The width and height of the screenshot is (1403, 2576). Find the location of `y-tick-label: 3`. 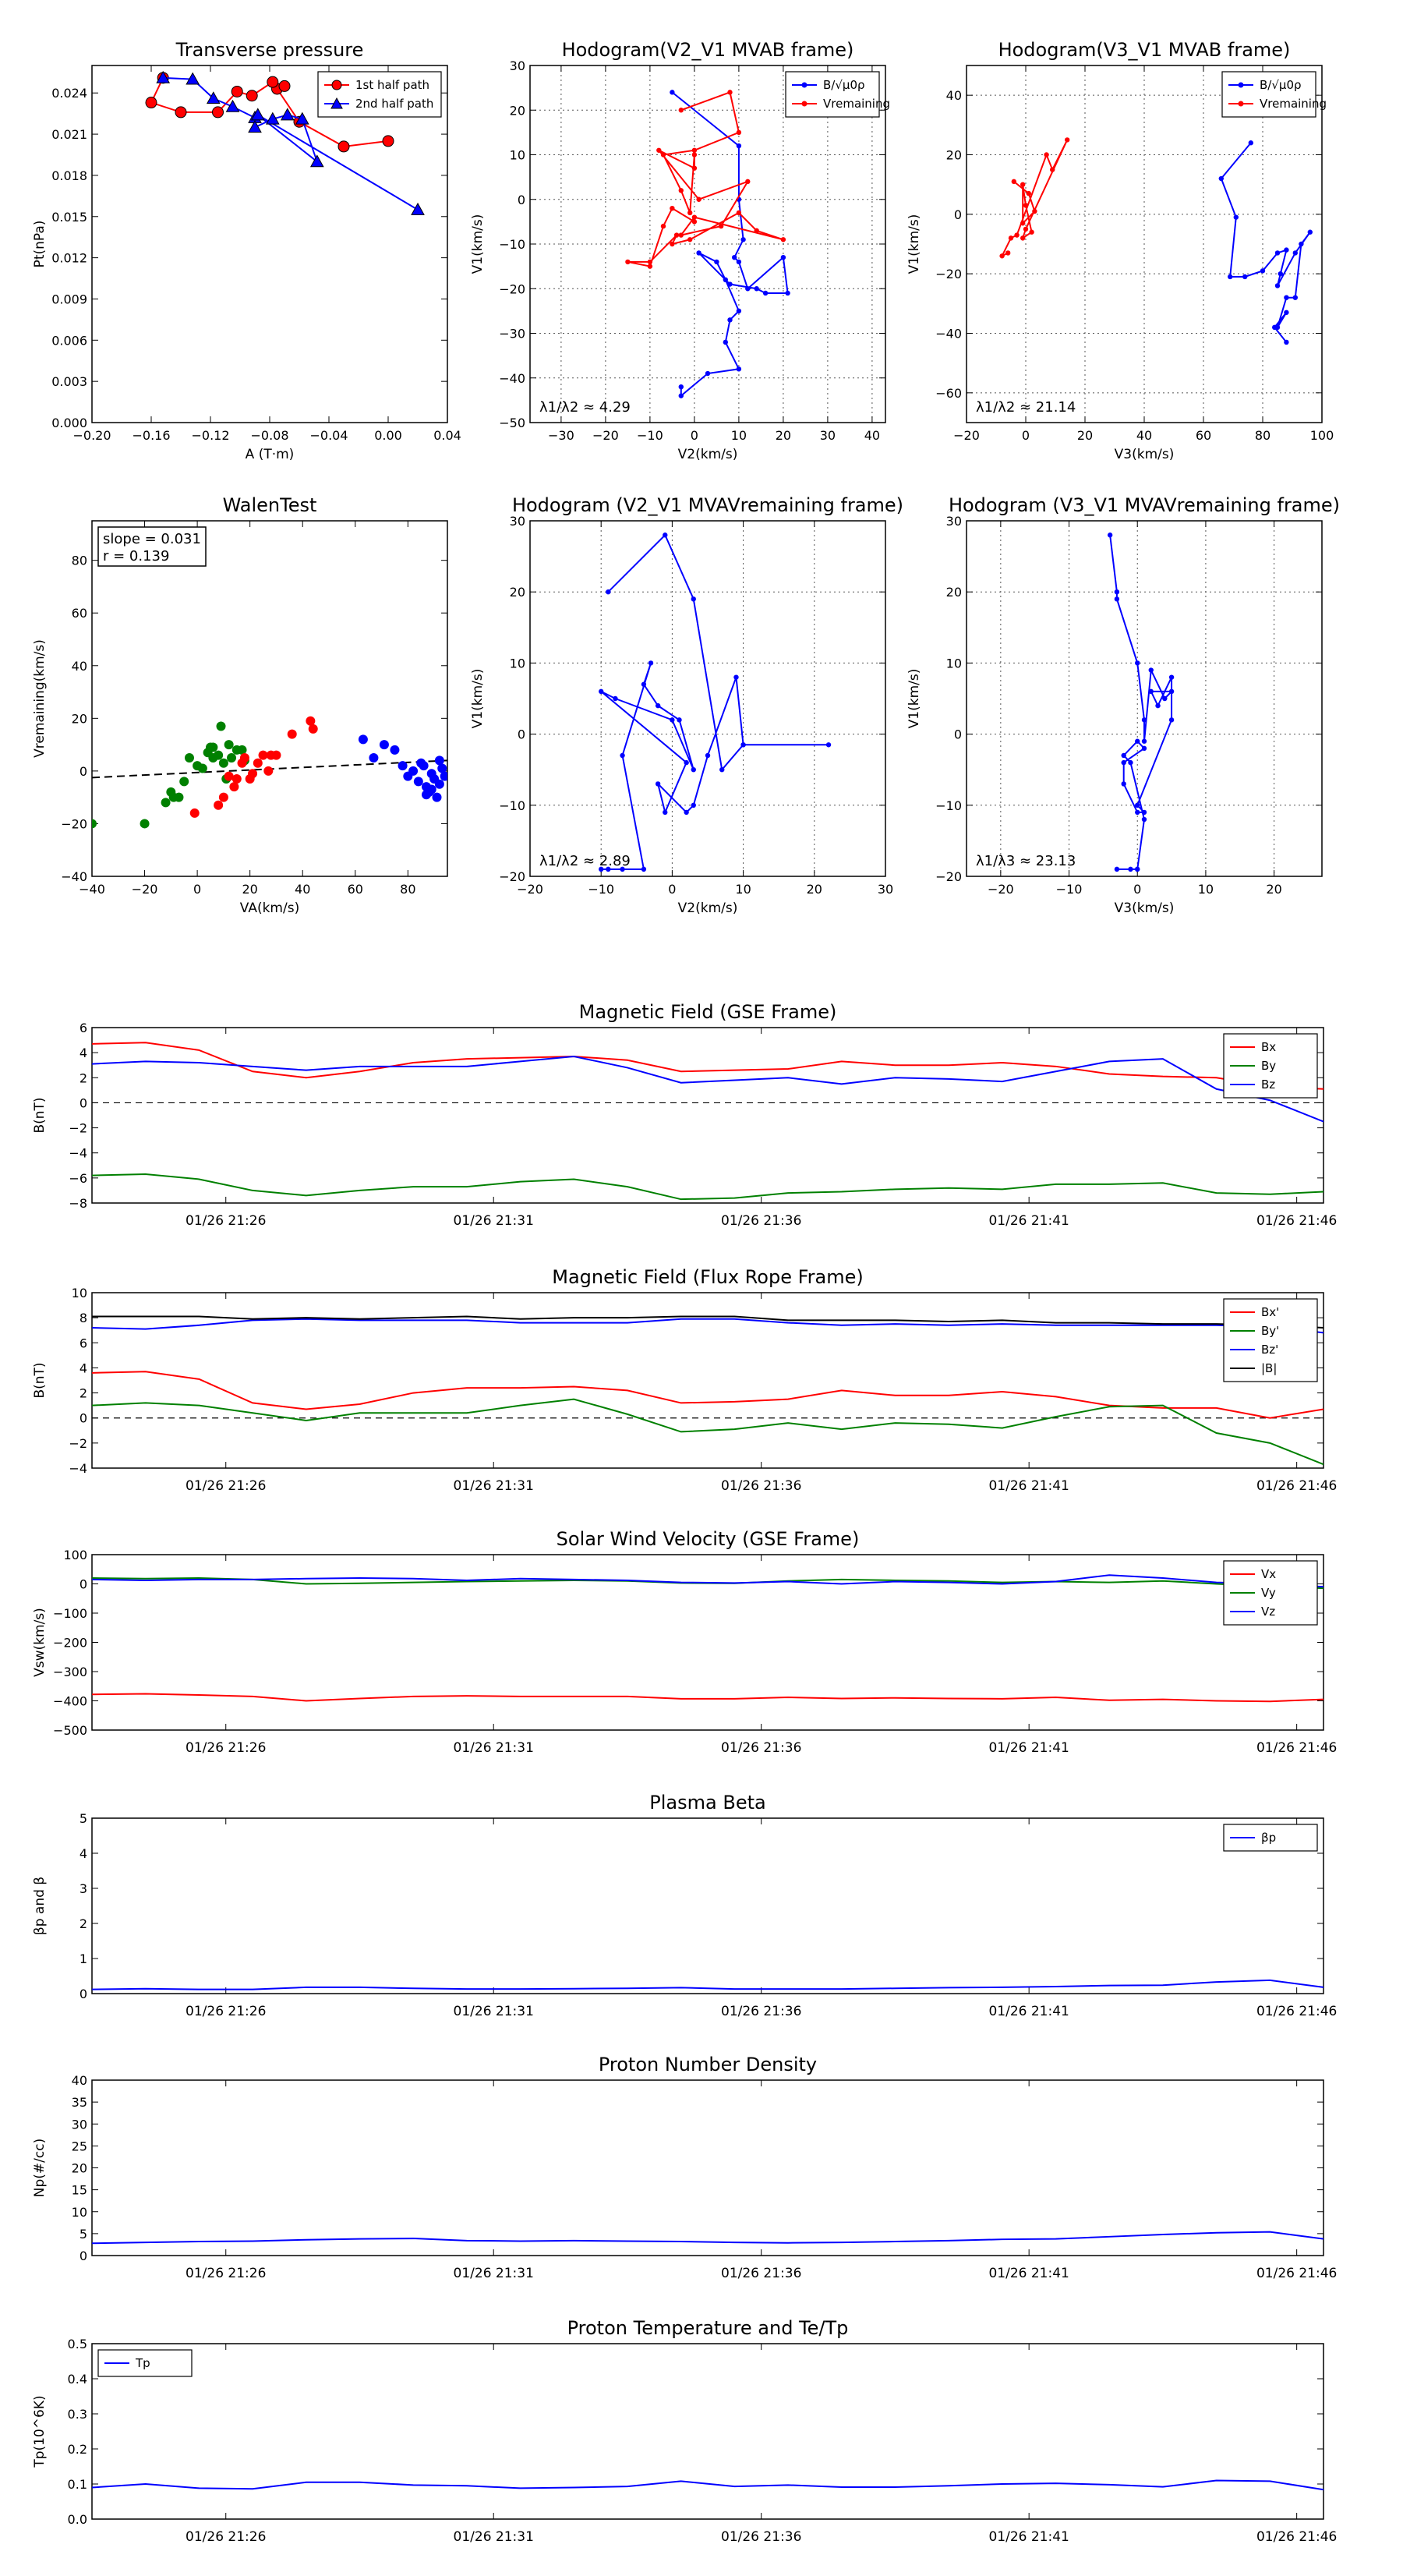

y-tick-label: 3 is located at coordinates (83, 1889).